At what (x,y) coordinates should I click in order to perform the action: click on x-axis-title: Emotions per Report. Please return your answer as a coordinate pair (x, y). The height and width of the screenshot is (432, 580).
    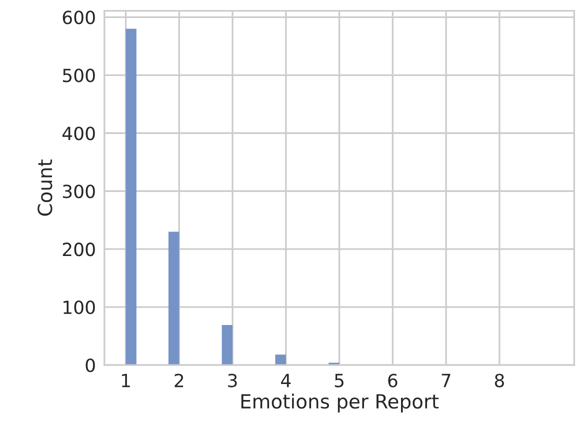
    Looking at the image, I should click on (340, 403).